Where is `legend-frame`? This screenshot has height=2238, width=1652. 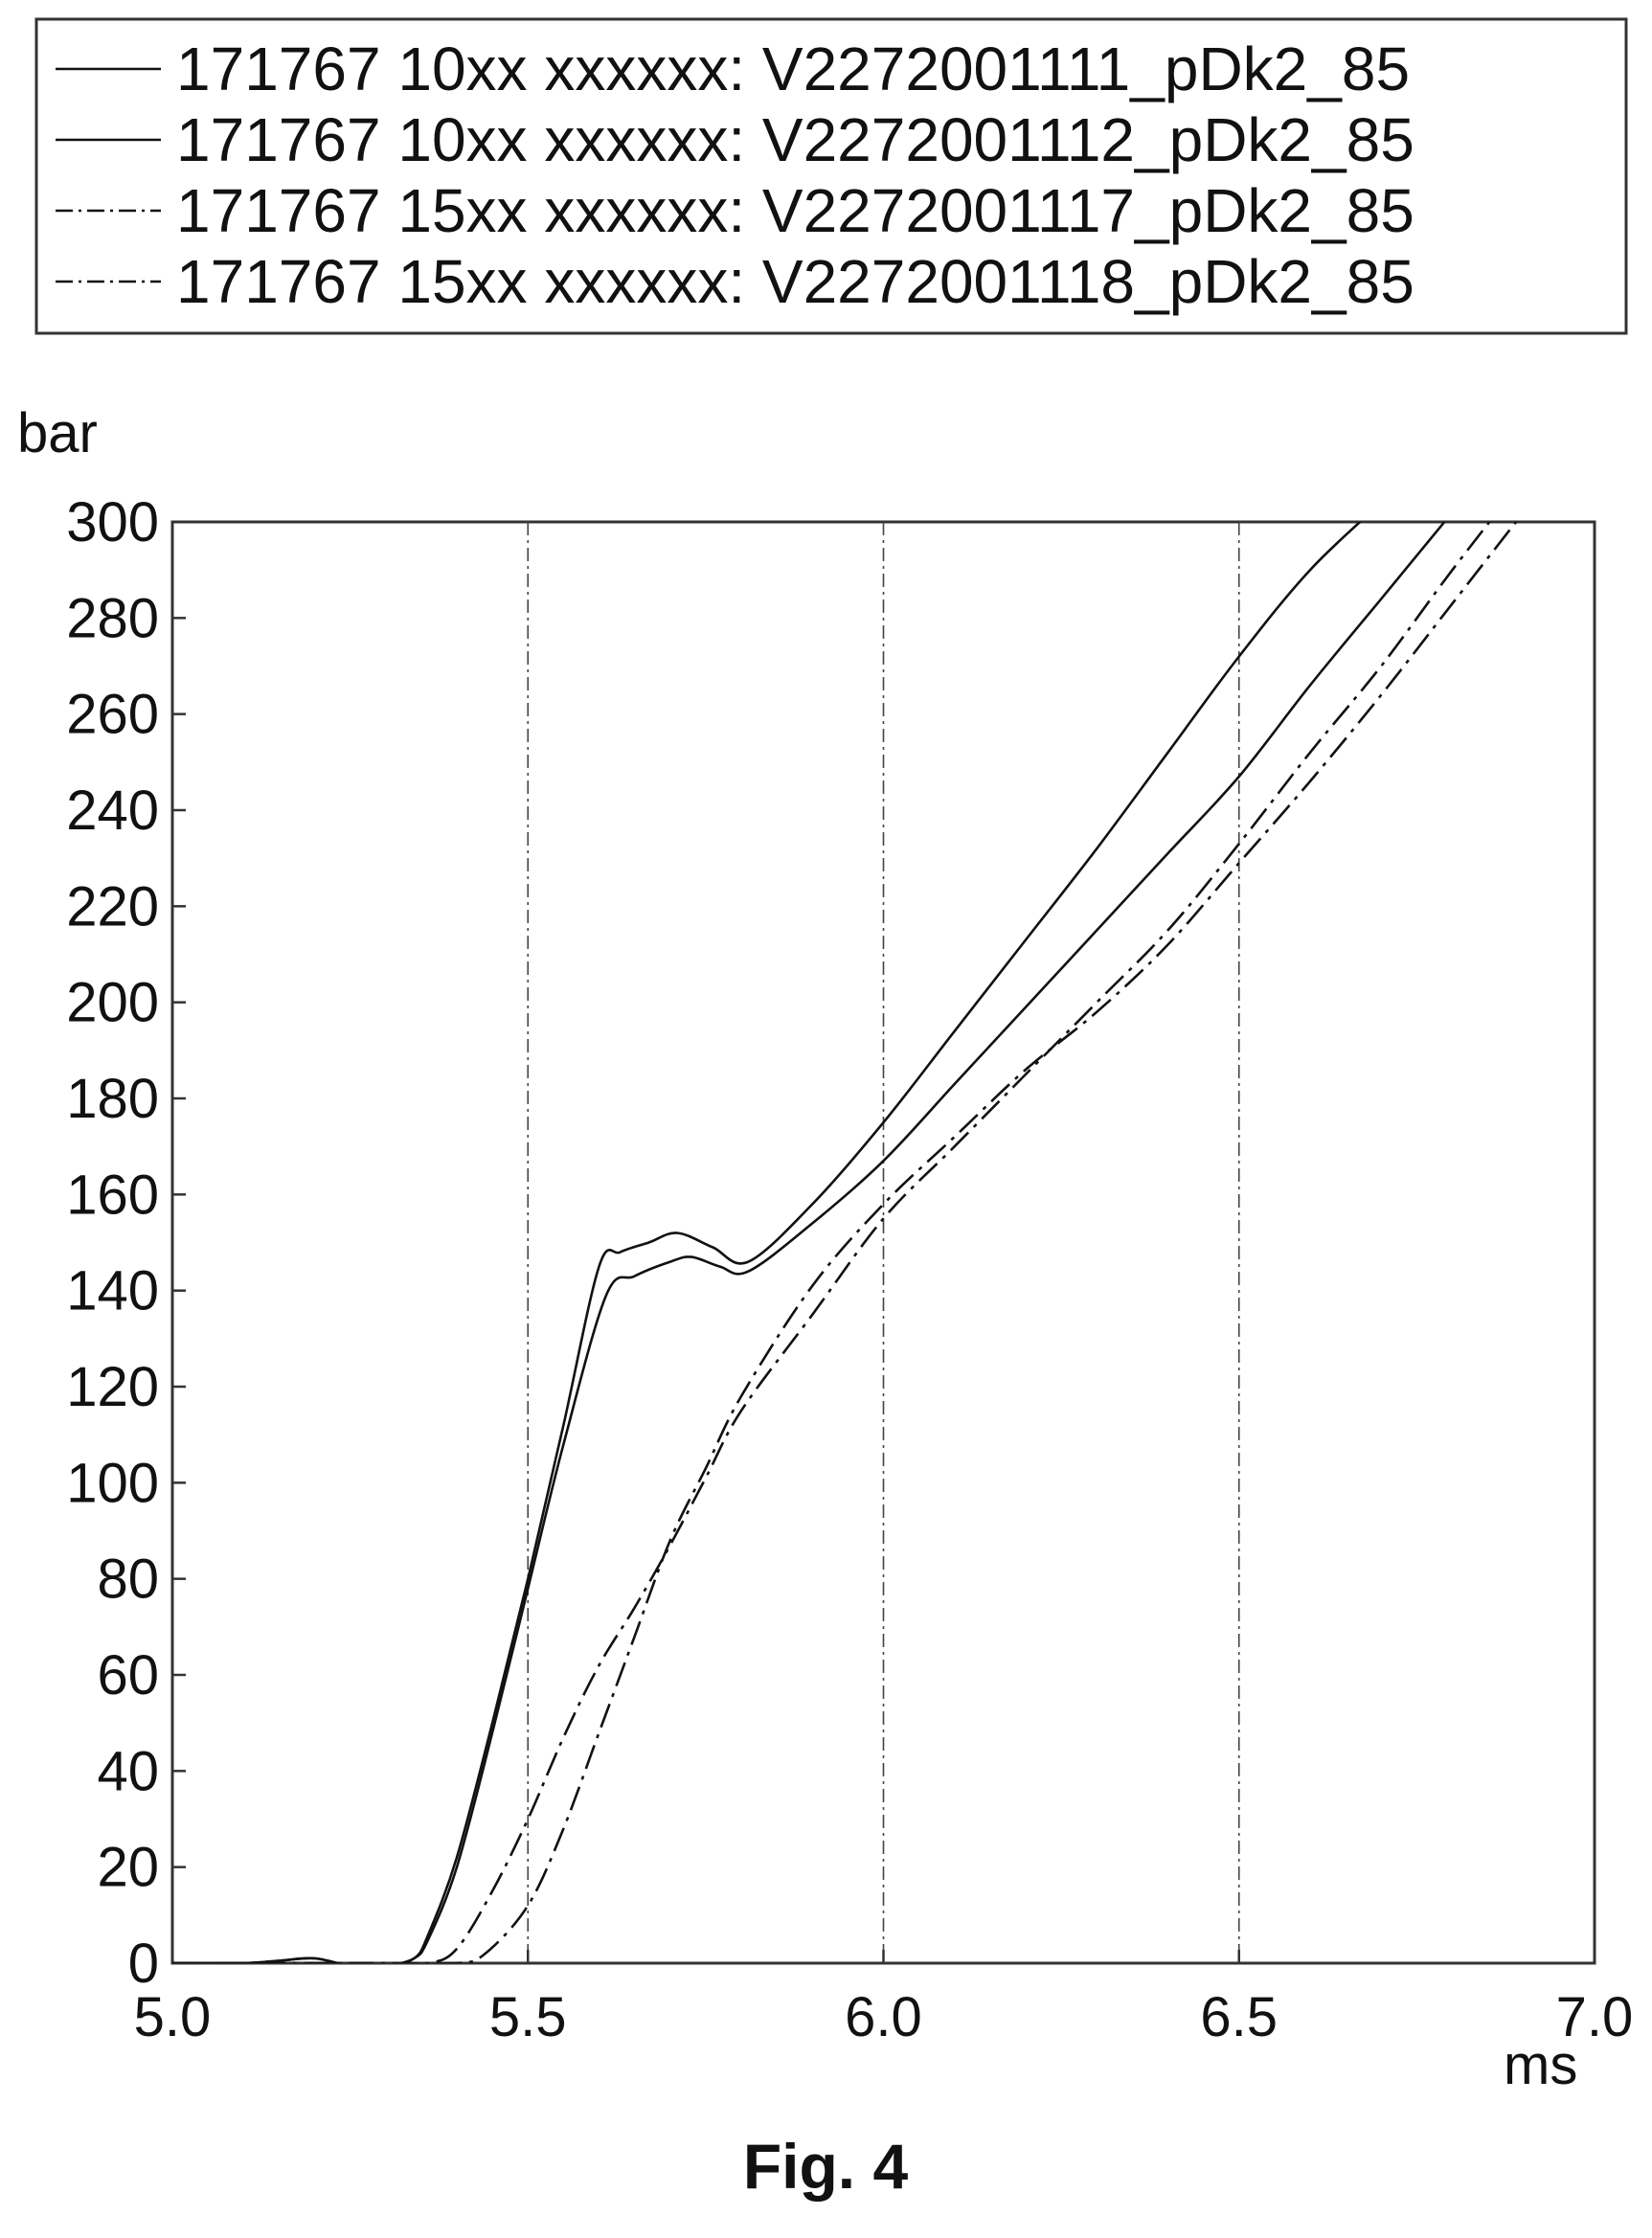
legend-frame is located at coordinates (831, 176).